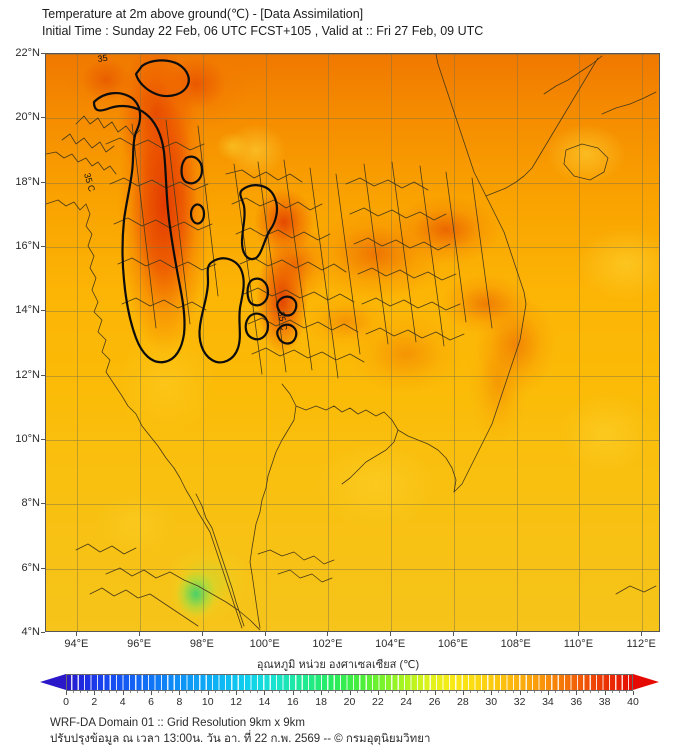  Describe the element at coordinates (519, 702) in the screenshot. I see `colorbar-tick-label: 32` at that location.